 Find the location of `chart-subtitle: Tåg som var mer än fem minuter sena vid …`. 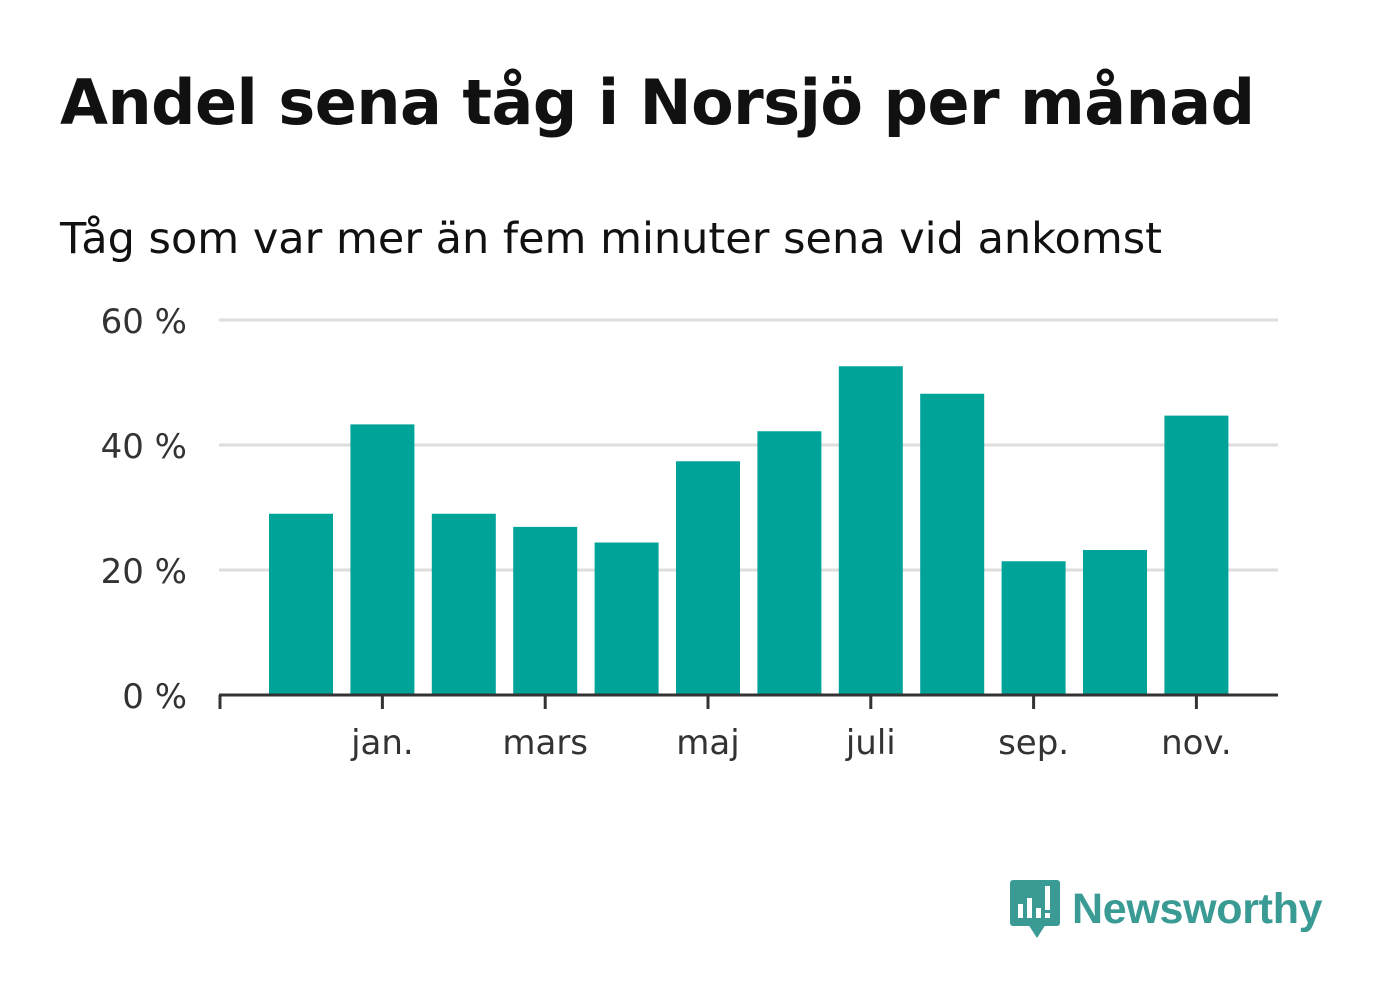

chart-subtitle: Tåg som var mer än fem minuter sena vid … is located at coordinates (611, 239).